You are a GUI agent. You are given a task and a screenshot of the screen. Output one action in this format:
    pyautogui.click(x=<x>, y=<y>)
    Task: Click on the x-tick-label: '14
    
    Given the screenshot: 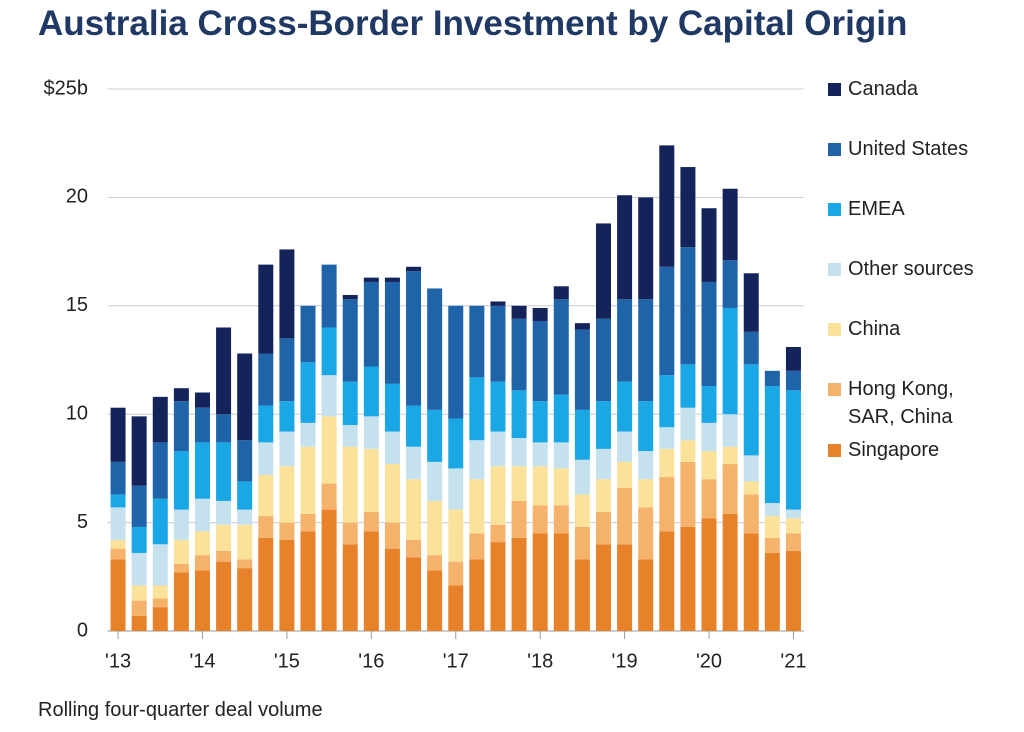 What is the action you would take?
    pyautogui.click(x=202, y=661)
    